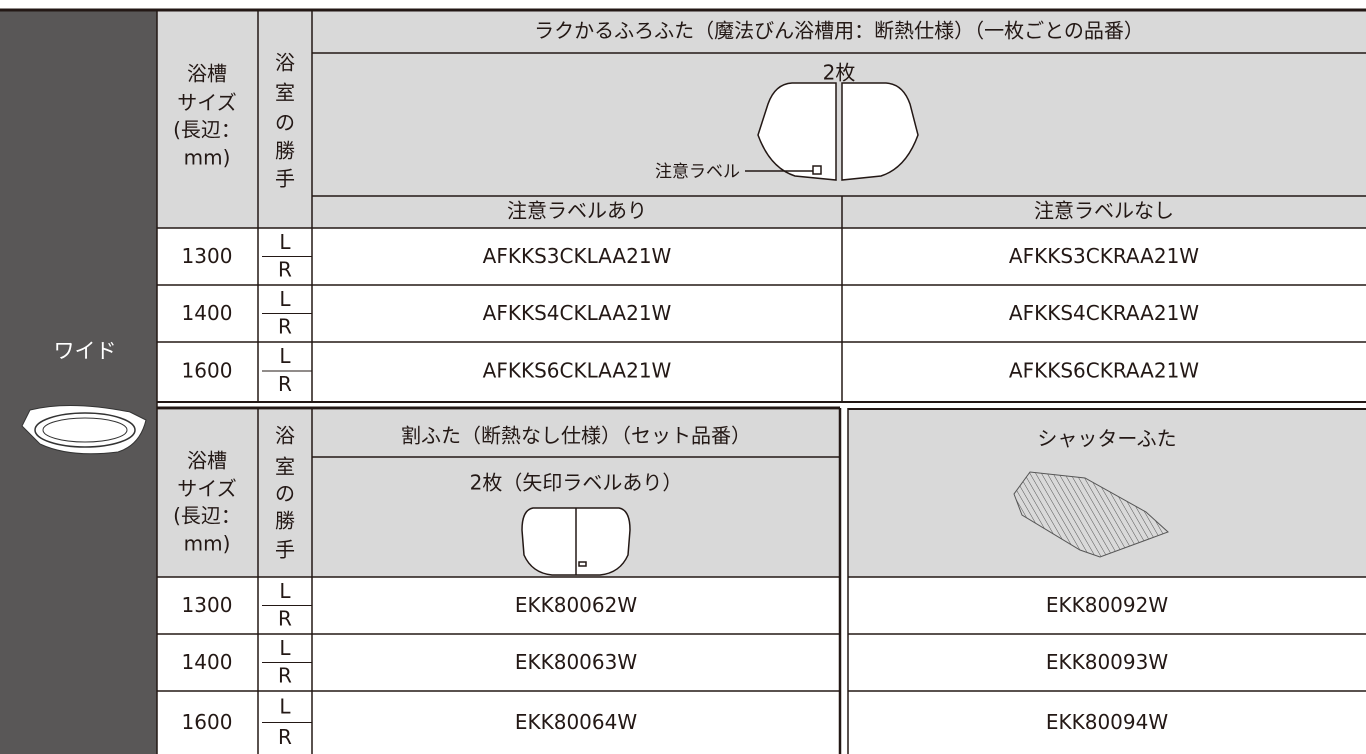 The image size is (1366, 754). What do you see at coordinates (839, 73) in the screenshot?
I see `count-label: 2枚` at bounding box center [839, 73].